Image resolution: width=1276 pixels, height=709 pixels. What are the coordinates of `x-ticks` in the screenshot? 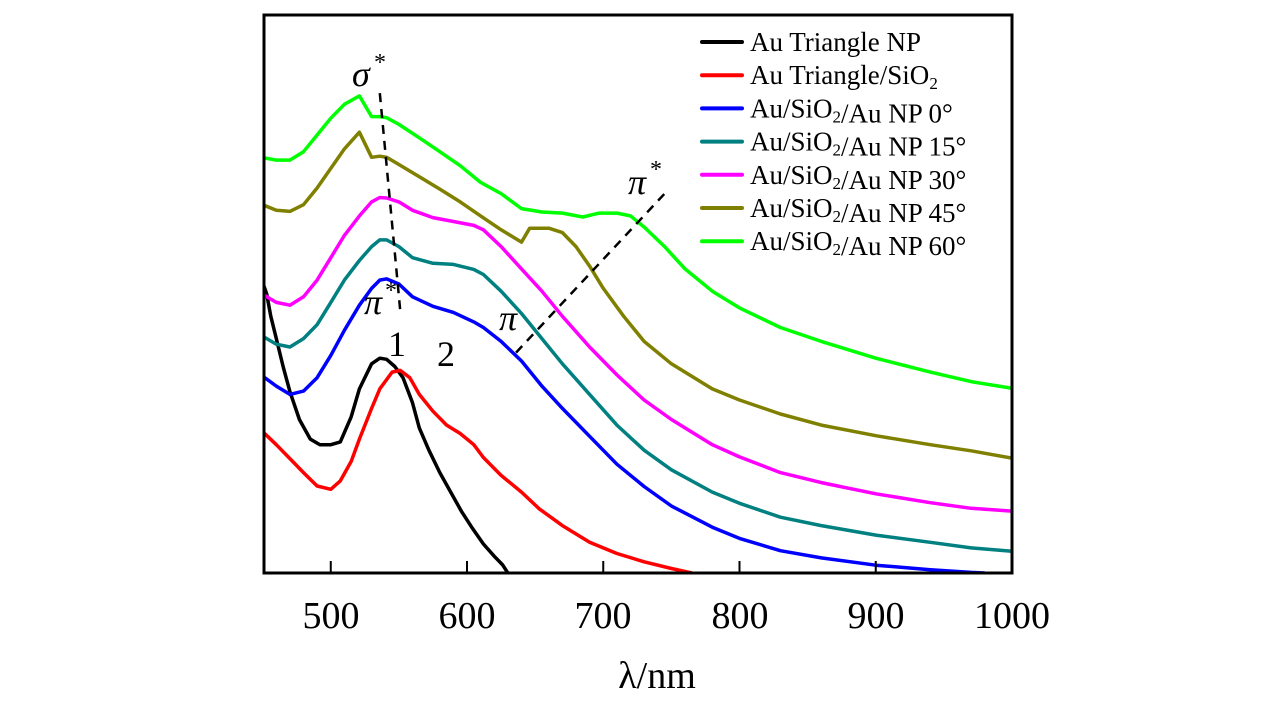 It's located at (671, 567).